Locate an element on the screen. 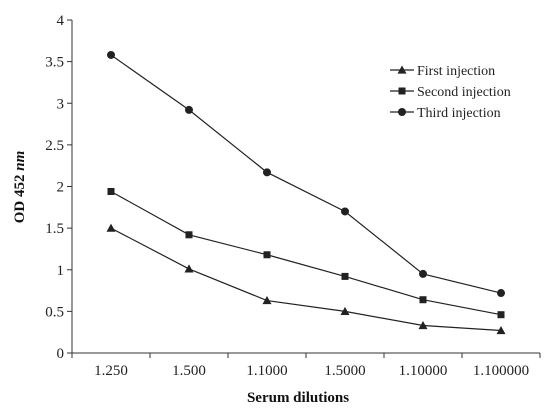 The width and height of the screenshot is (559, 409). x-axis-ticks: 1.250 1.500 1.1000 1.5000 1.10000 1.100000 is located at coordinates (306, 366).